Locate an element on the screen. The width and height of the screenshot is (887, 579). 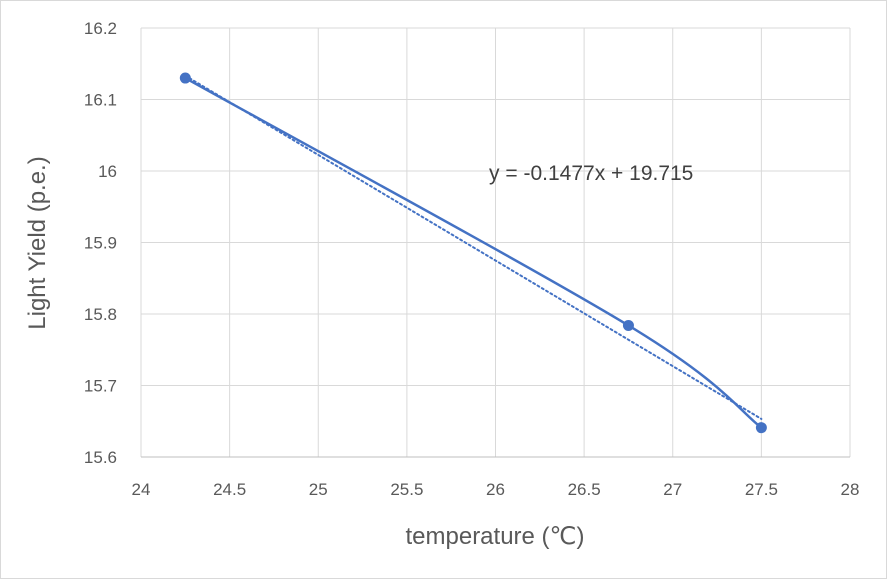
x-tick-labels: 24 24.5 25 25.5 26 26.5 27 27.5 28 is located at coordinates (496, 489).